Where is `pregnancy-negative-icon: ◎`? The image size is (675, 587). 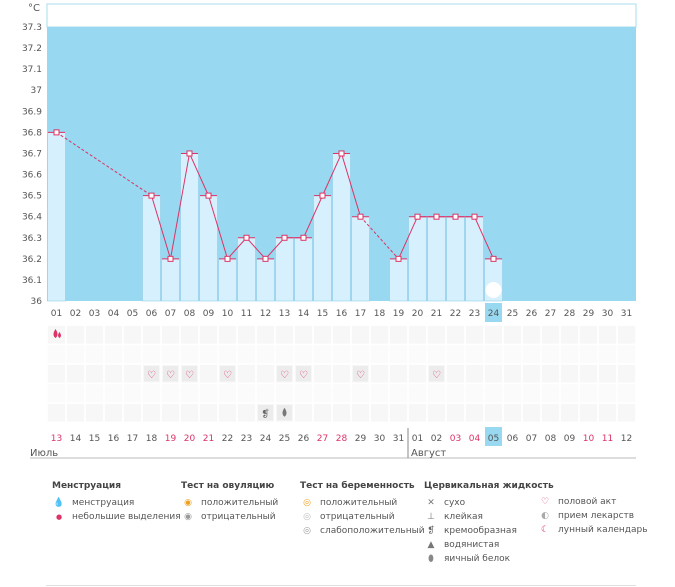 pregnancy-negative-icon: ◎ is located at coordinates (307, 517).